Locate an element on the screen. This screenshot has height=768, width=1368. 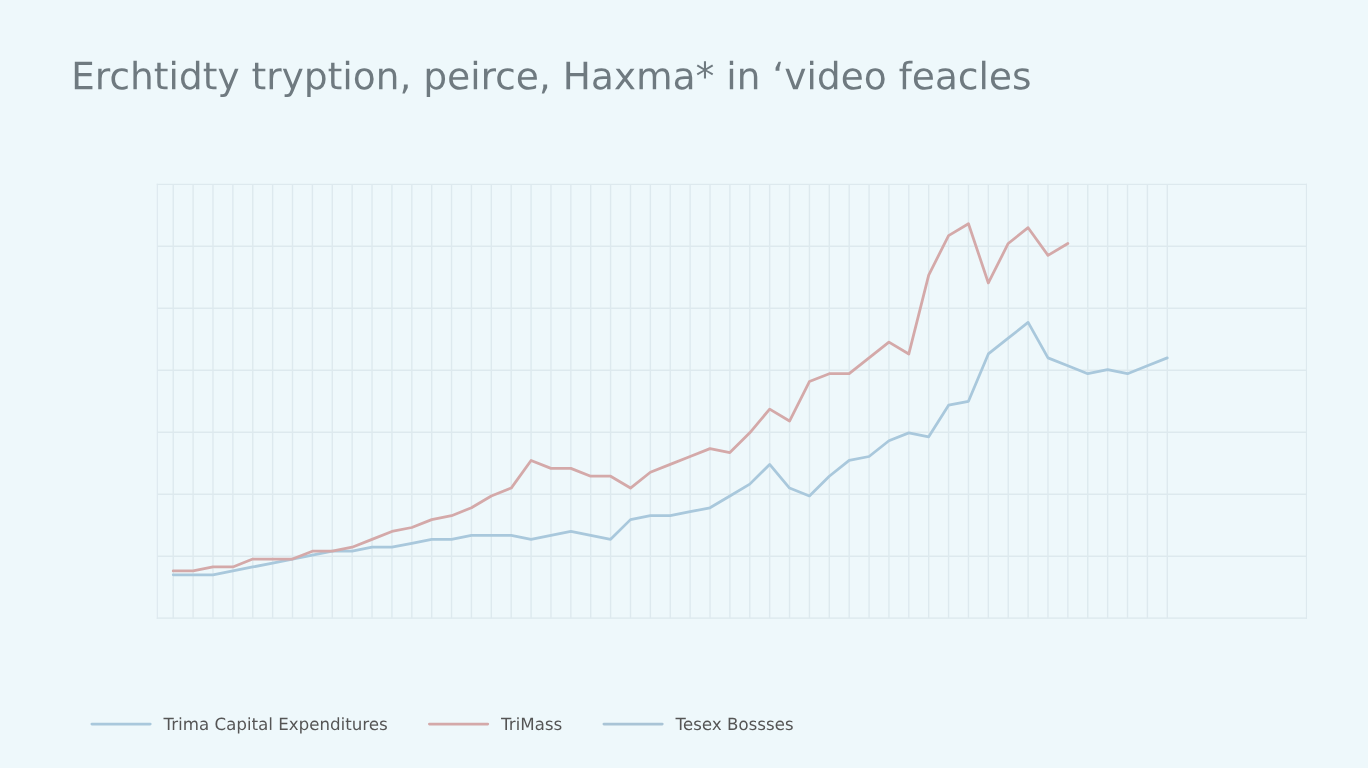
legend-label: TriMass is located at coordinates (531, 724).